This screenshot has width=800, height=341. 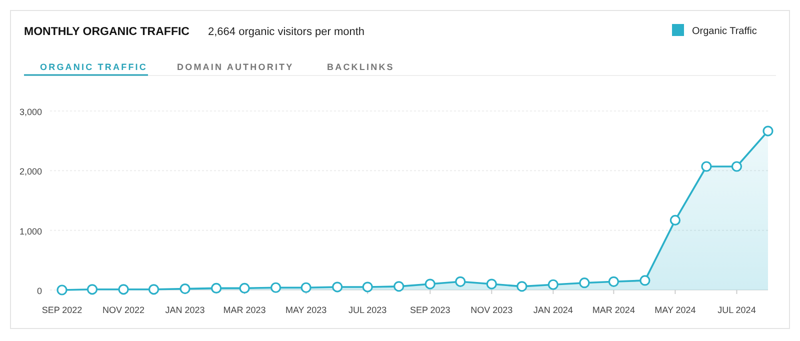 What do you see at coordinates (286, 32) in the screenshot?
I see `chart-subtitle: 2,664 organic visitors per month` at bounding box center [286, 32].